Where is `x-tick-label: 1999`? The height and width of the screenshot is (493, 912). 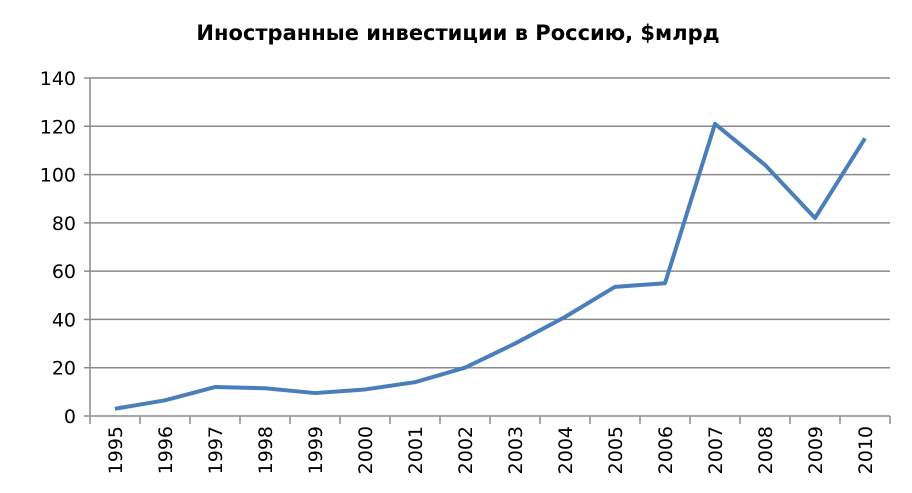 x-tick-label: 1999 is located at coordinates (316, 450).